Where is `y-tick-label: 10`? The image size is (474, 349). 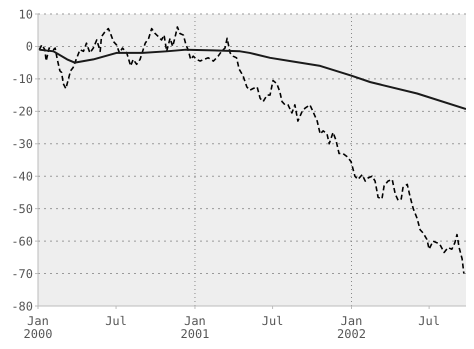 y-tick-label: 10 is located at coordinates (25, 14).